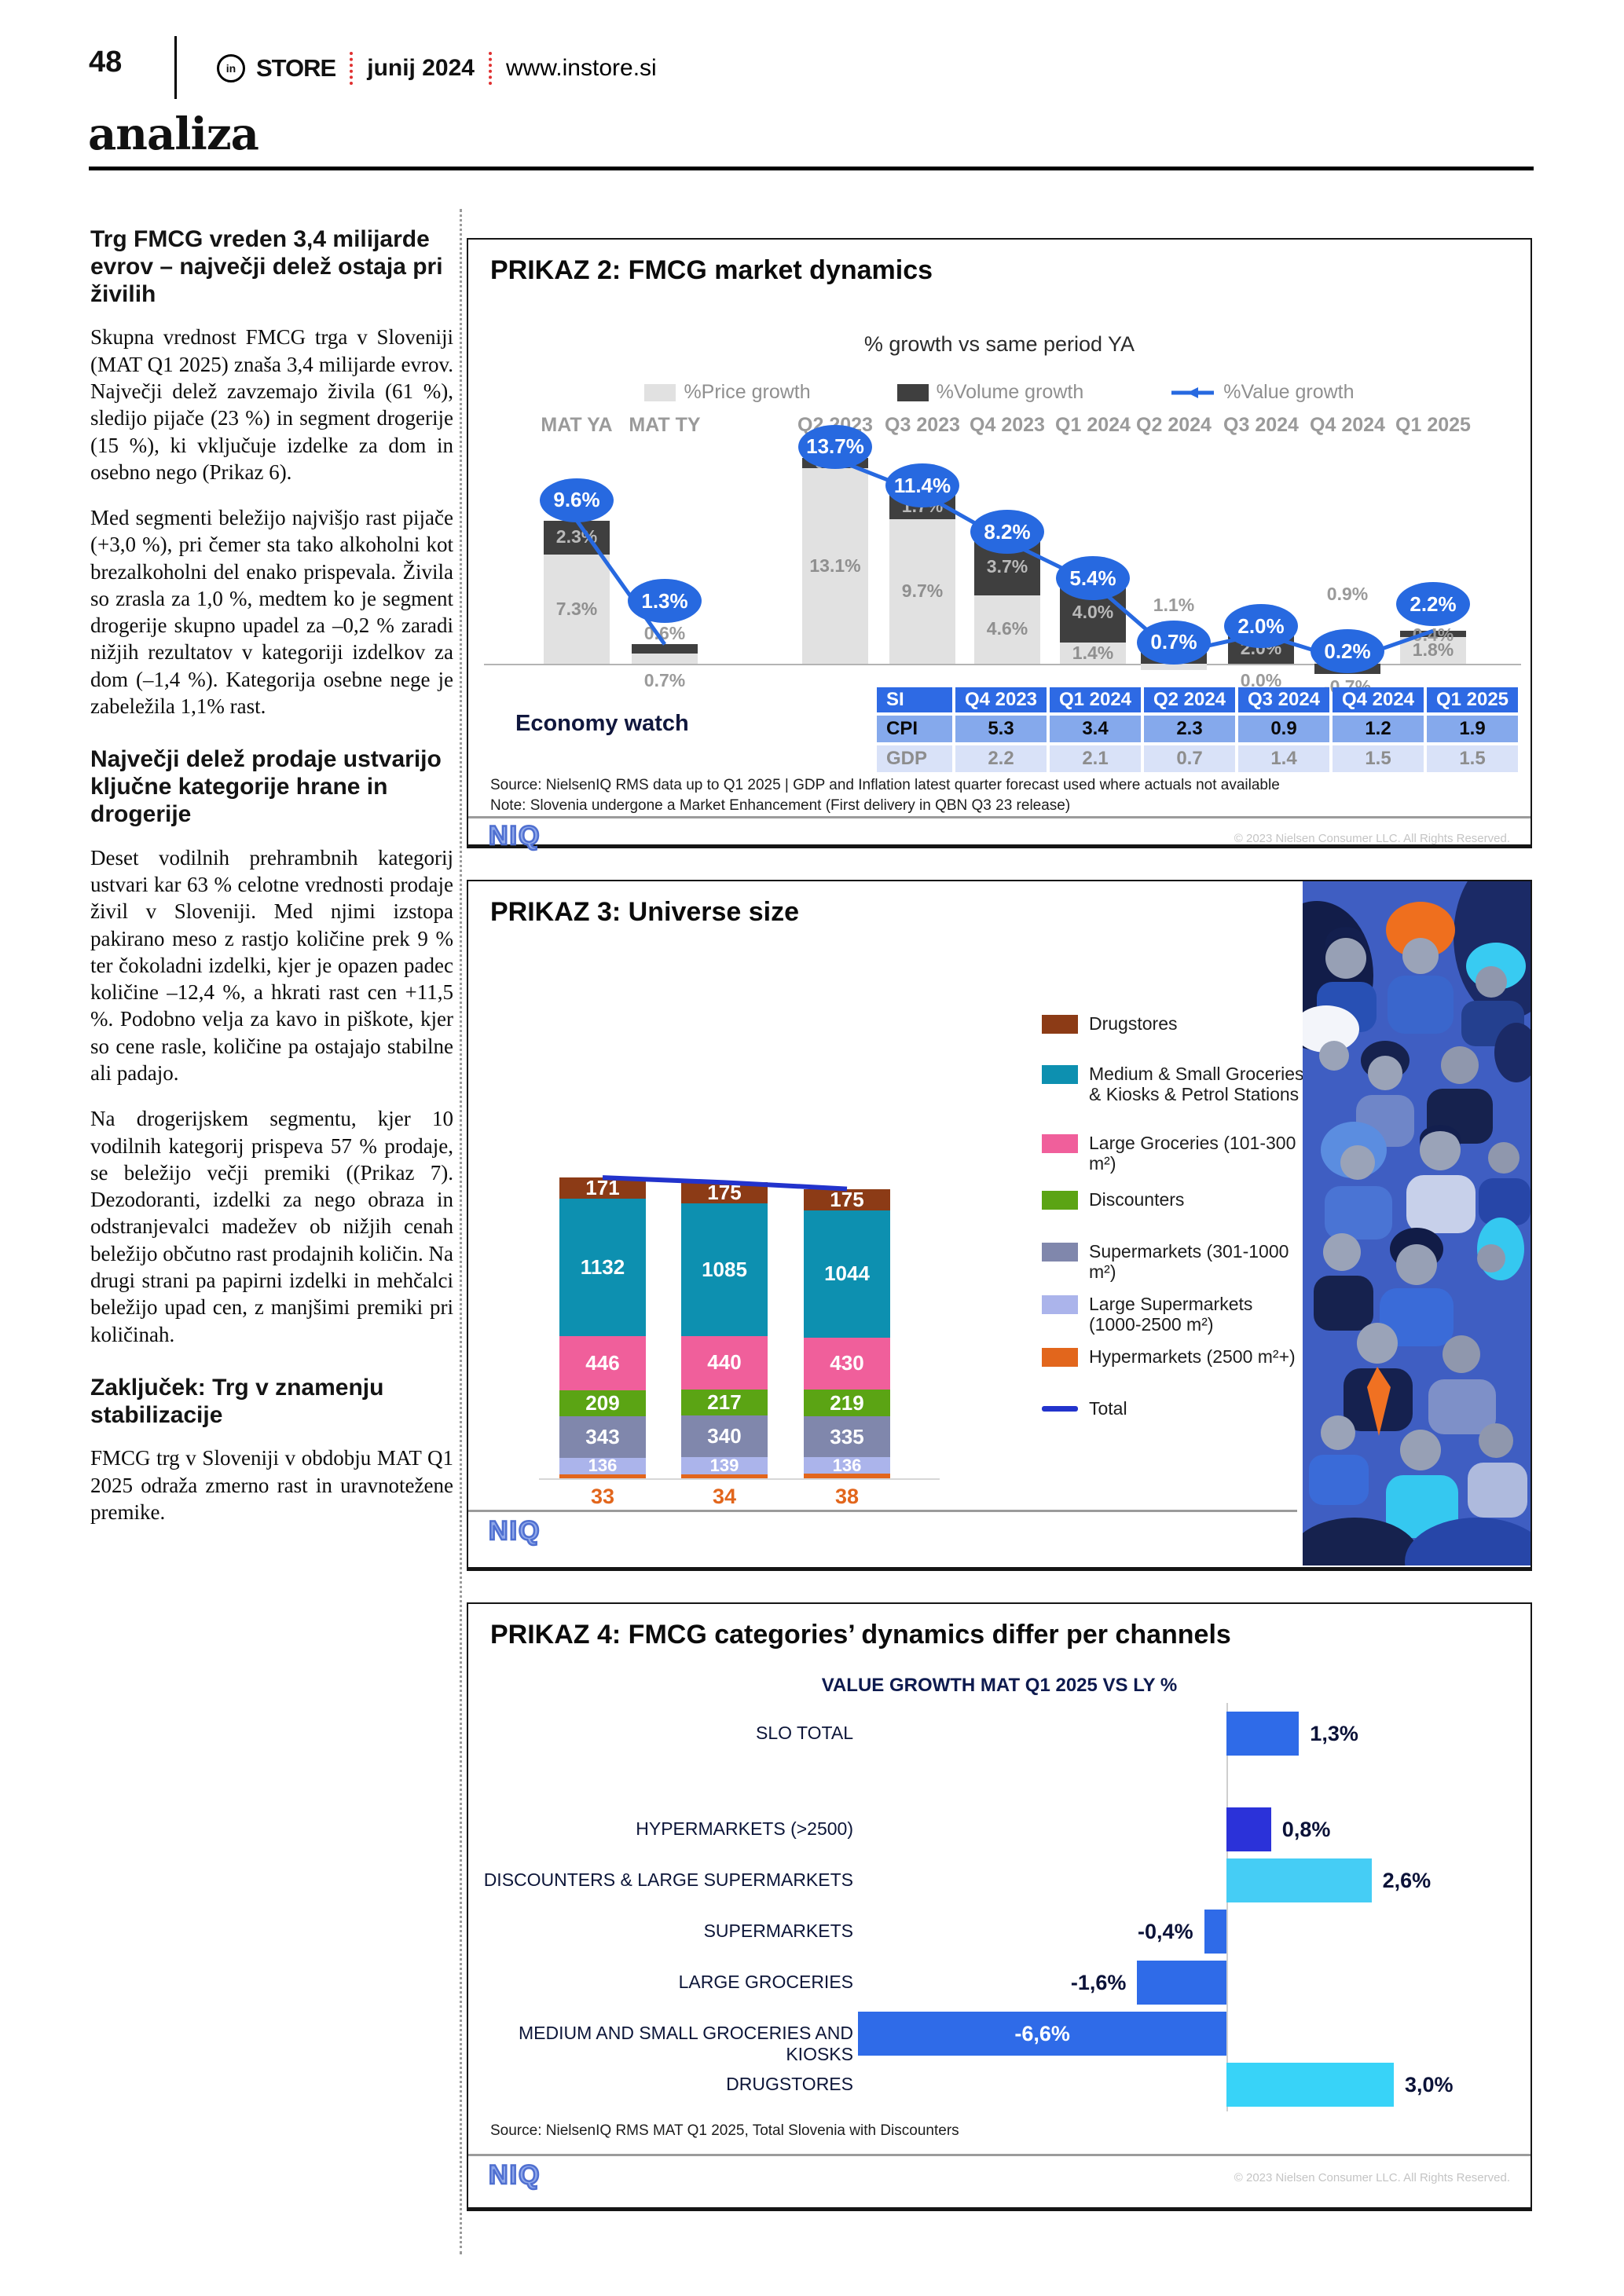  What do you see at coordinates (847, 1363) in the screenshot?
I see `stack-segment-label: 430` at bounding box center [847, 1363].